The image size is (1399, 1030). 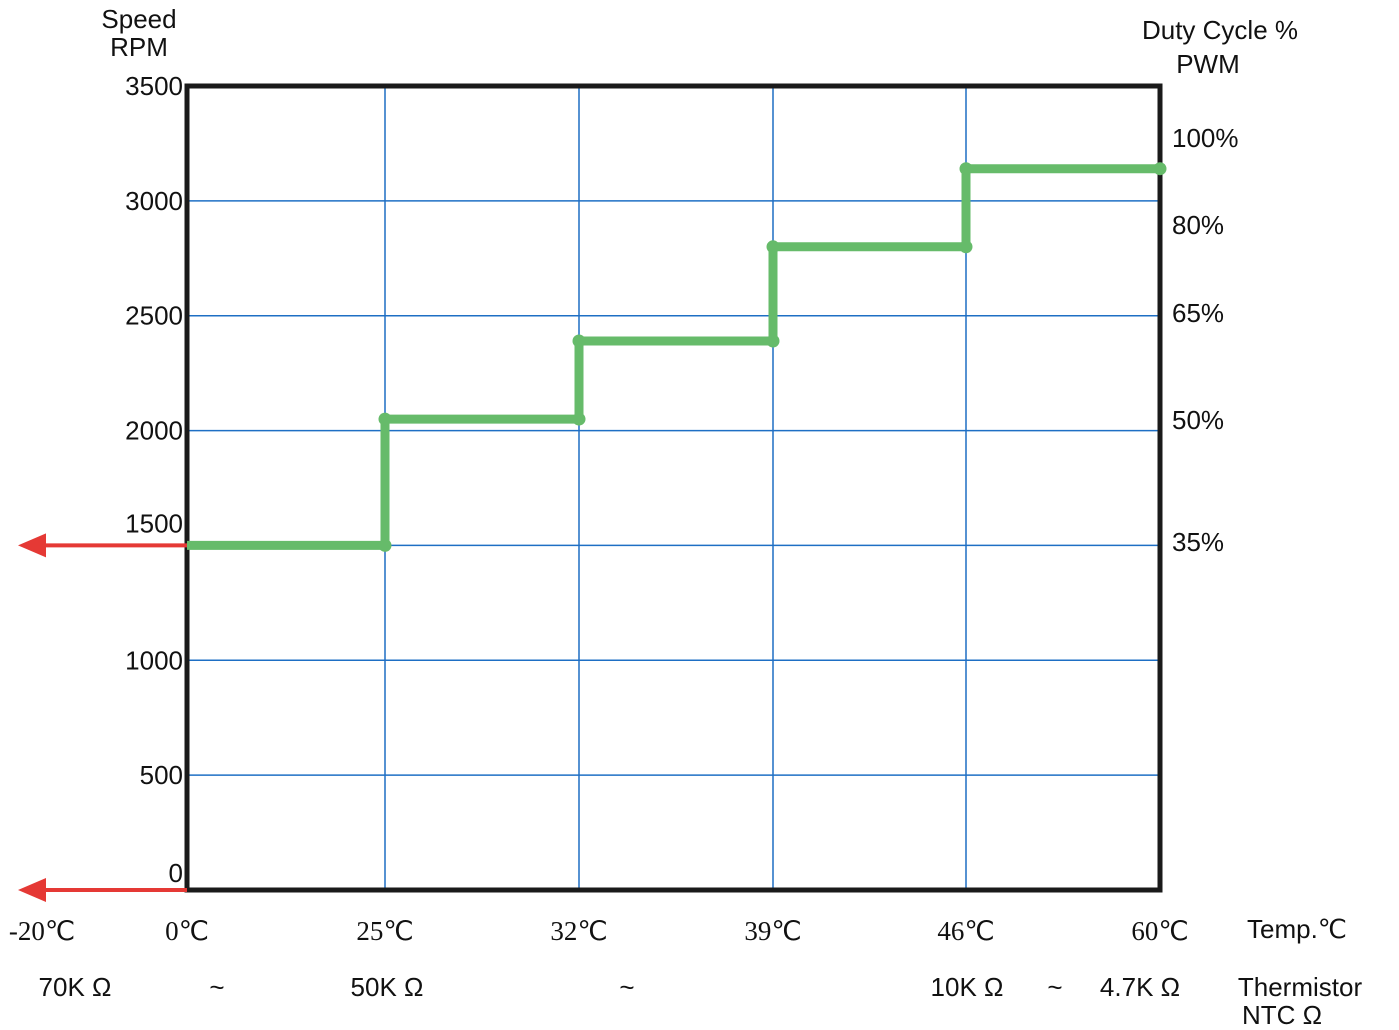 What do you see at coordinates (1208, 64) in the screenshot?
I see `right-axis-unit: PWM` at bounding box center [1208, 64].